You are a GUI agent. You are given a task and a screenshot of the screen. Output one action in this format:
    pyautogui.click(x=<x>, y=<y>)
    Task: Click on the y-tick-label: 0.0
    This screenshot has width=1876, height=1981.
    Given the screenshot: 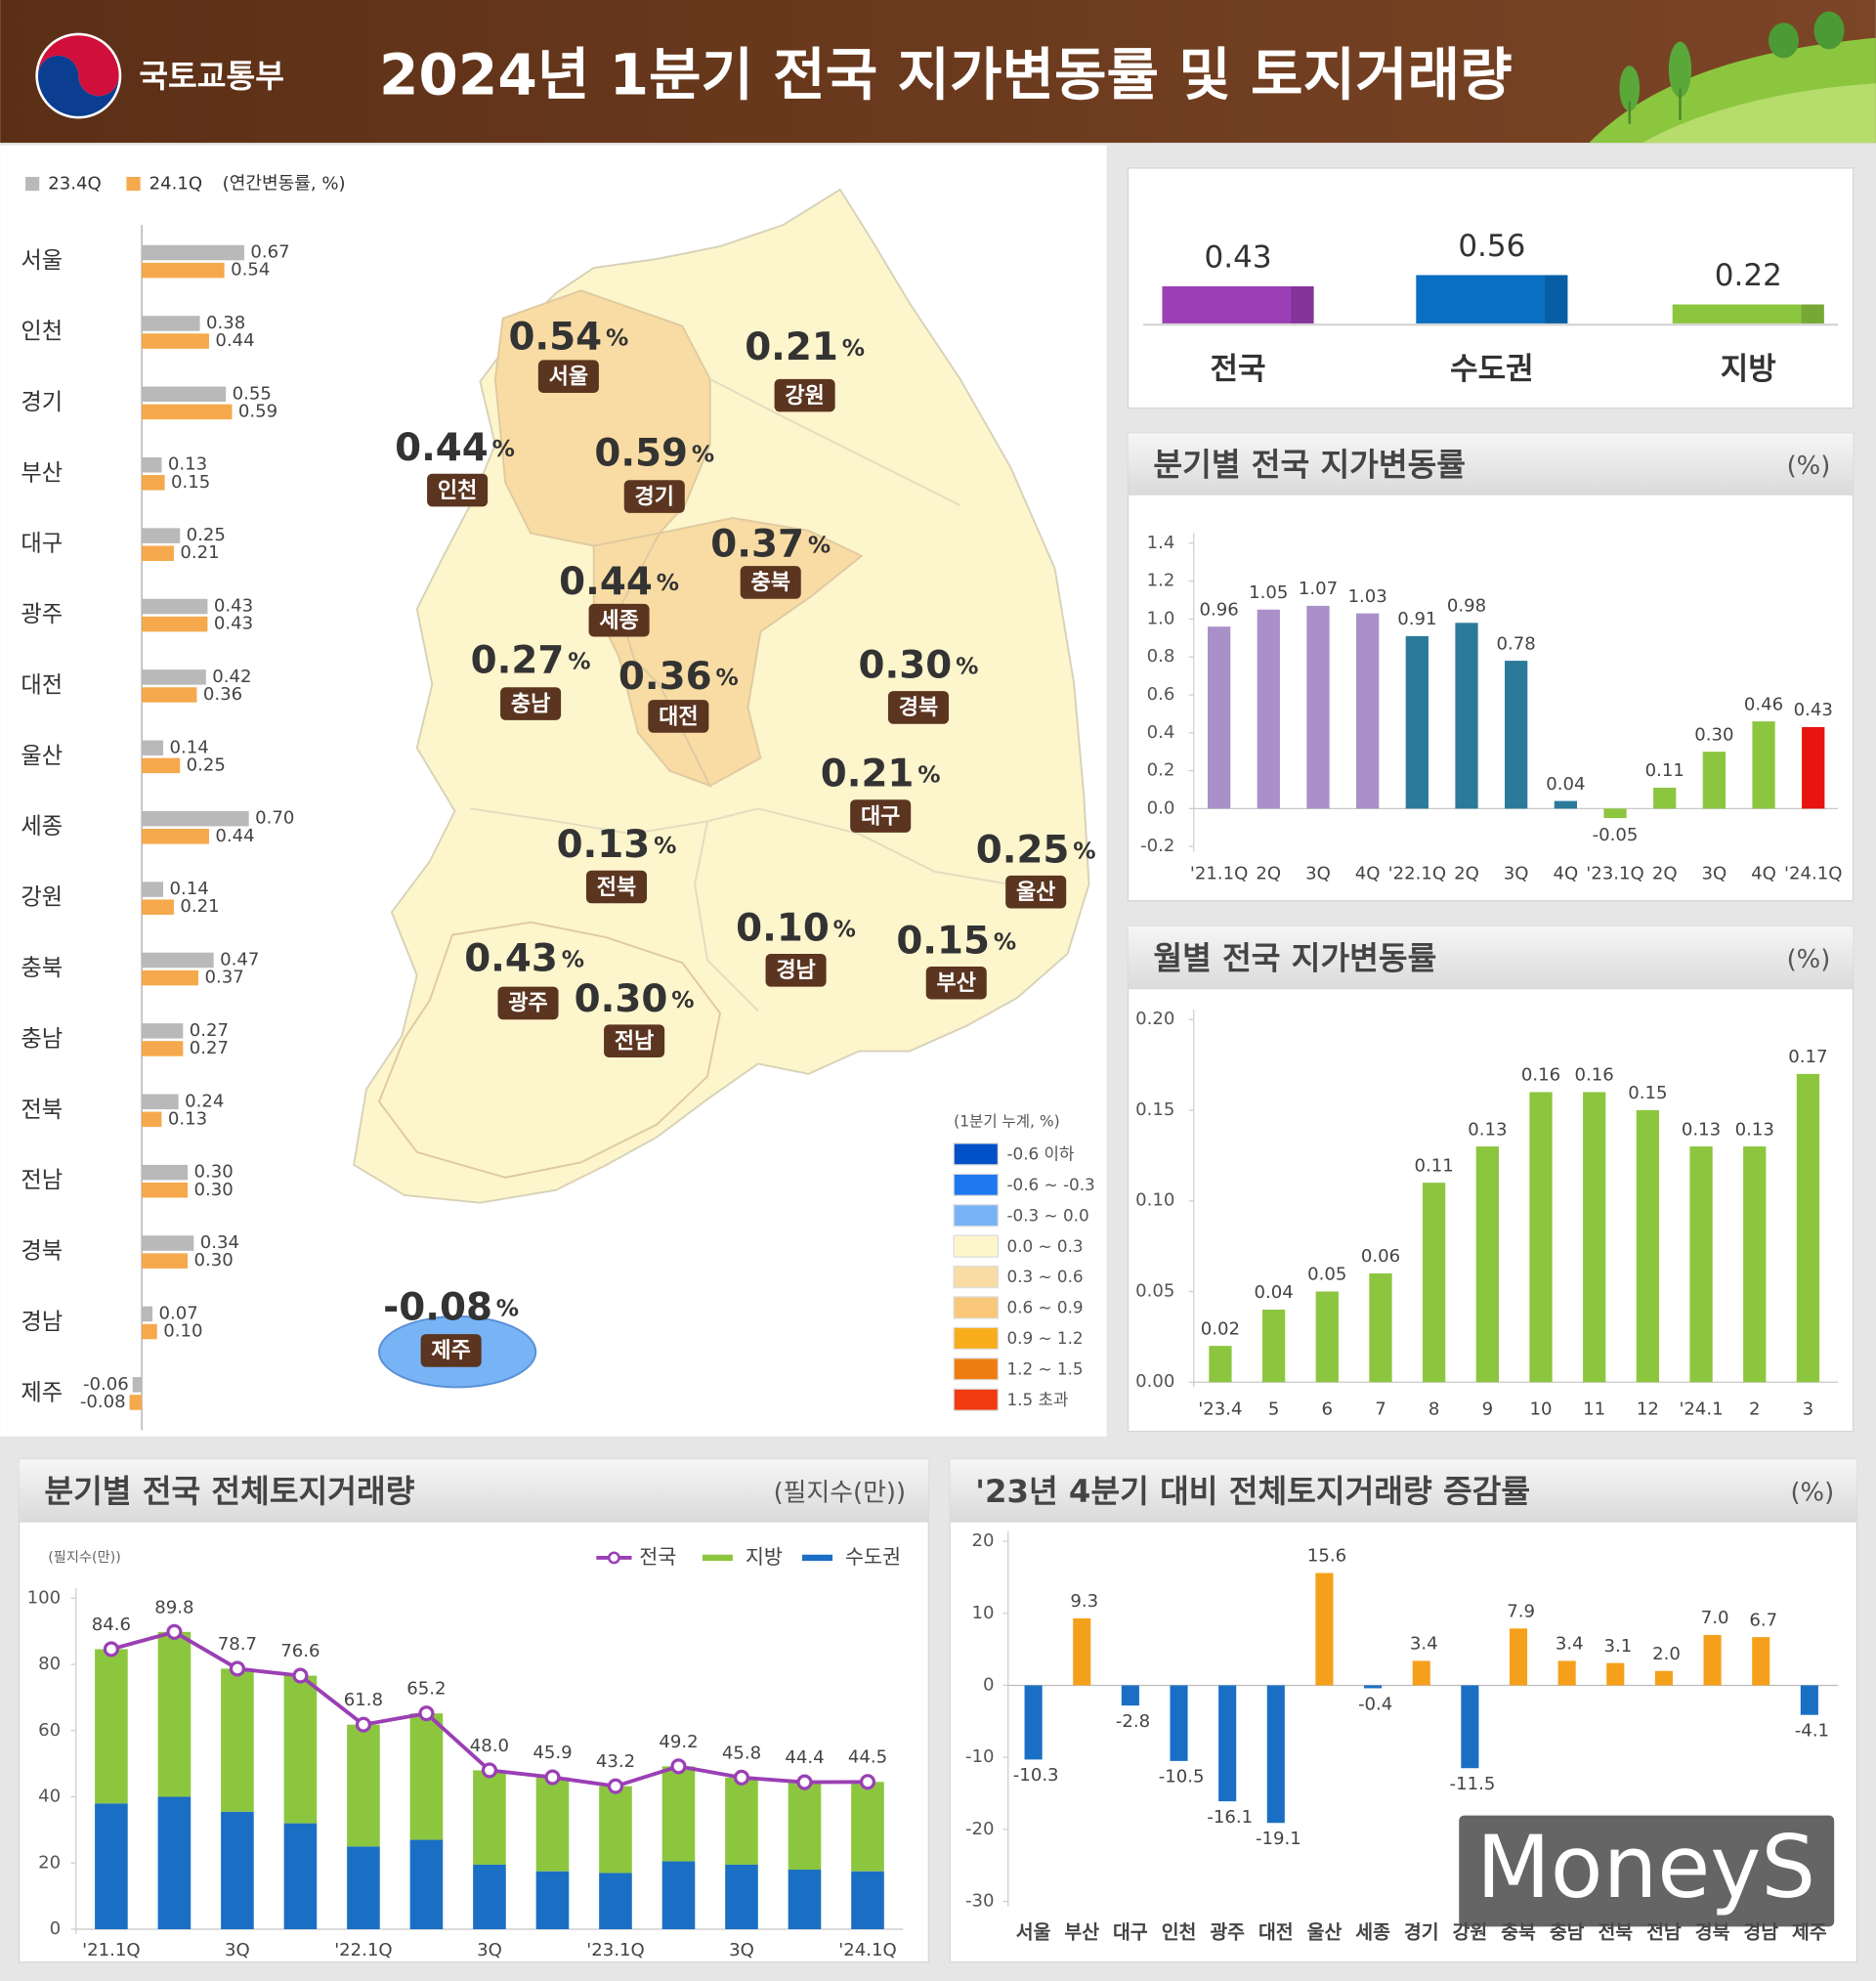 What is the action you would take?
    pyautogui.click(x=1161, y=807)
    